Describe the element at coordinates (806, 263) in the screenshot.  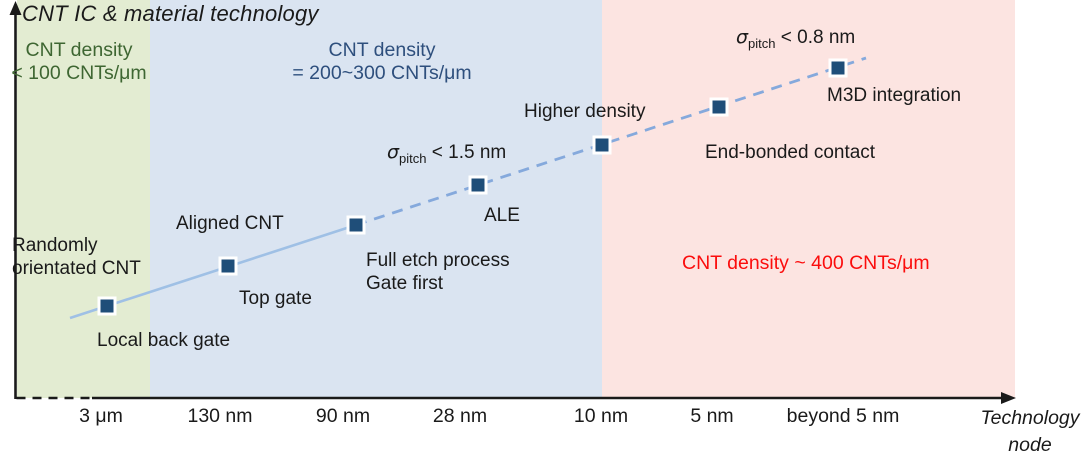
I see `pink-region-label: CNT density ~ 400 CNTs/μm` at that location.